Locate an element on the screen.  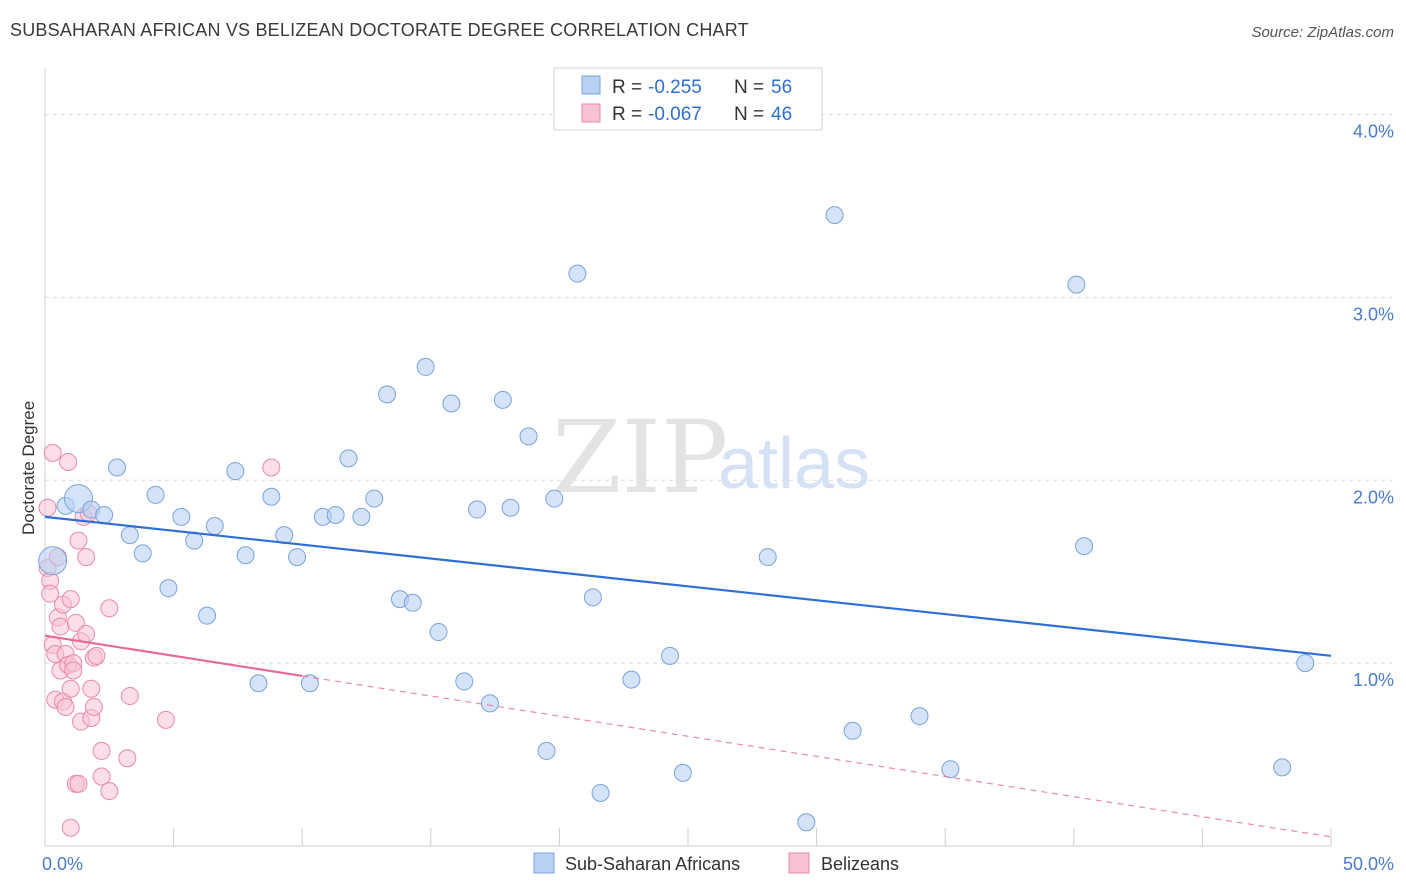
legend-n-value-1: 56 is located at coordinates (781, 87).